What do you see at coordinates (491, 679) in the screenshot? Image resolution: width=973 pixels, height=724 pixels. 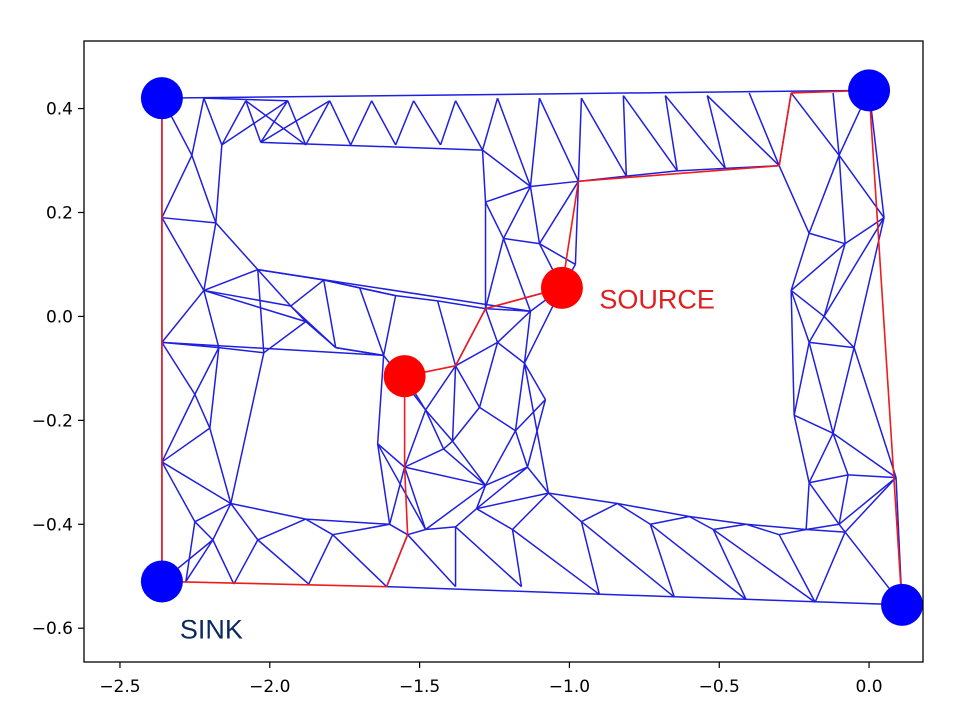 I see `x-axis-ticks: −2.5 −2.0 −1.5 −1.0 −0.5 0.0` at bounding box center [491, 679].